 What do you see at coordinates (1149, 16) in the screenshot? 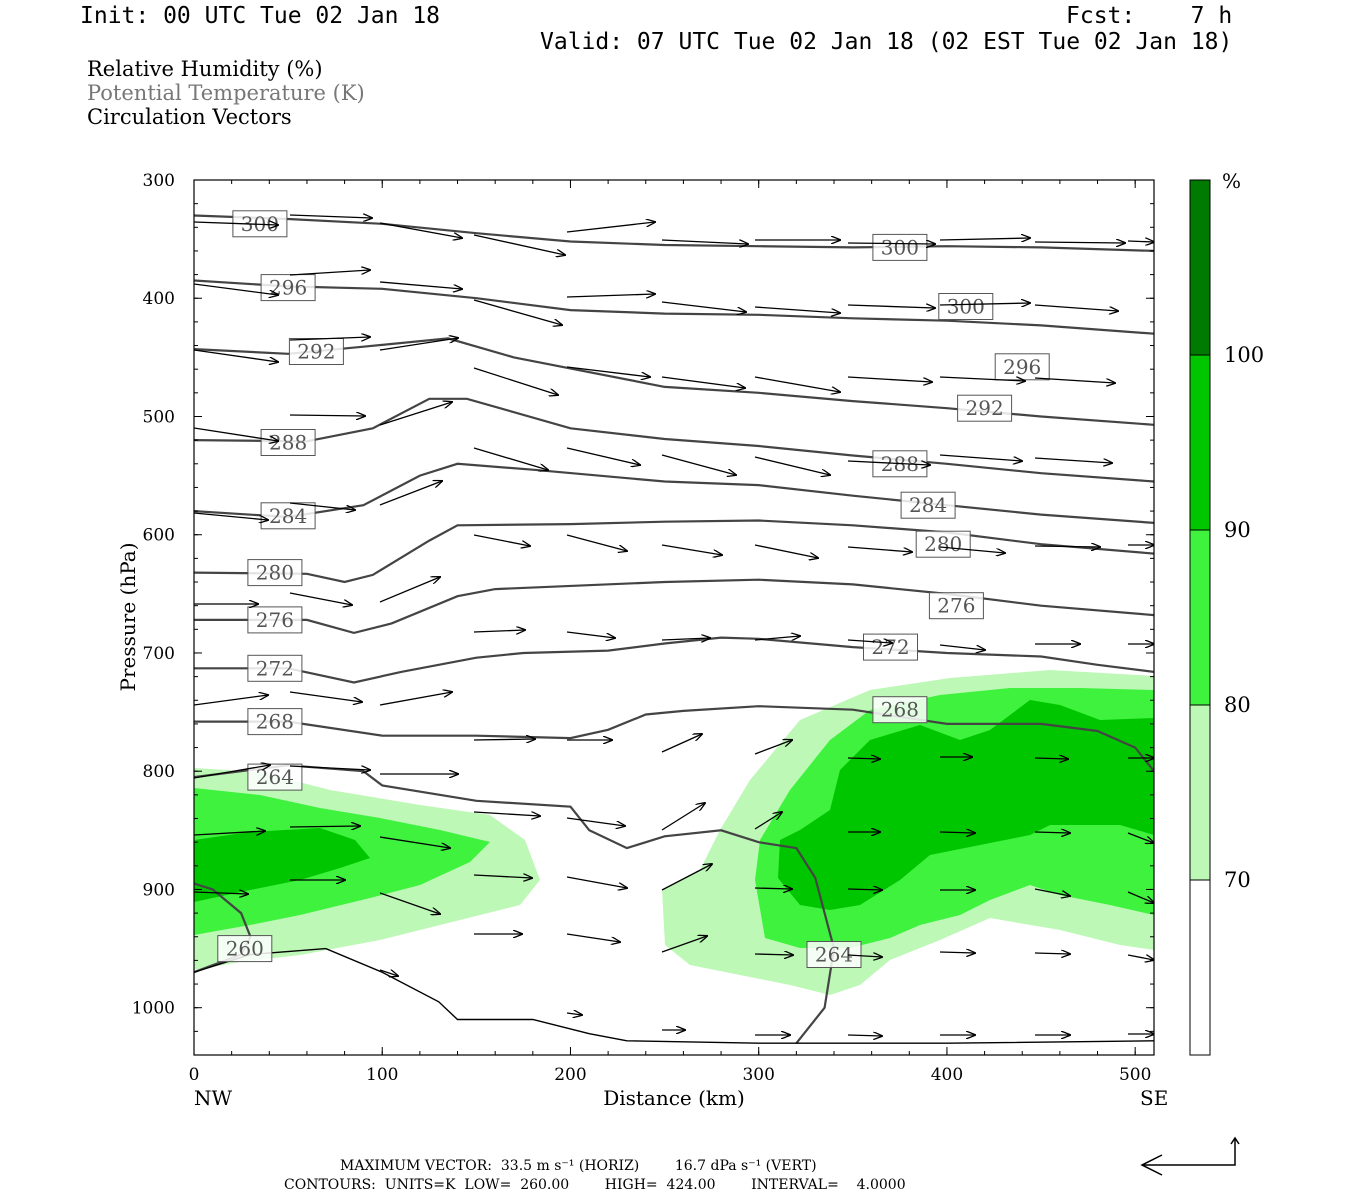
I see `forecast-hour: Fcst: 7 h` at bounding box center [1149, 16].